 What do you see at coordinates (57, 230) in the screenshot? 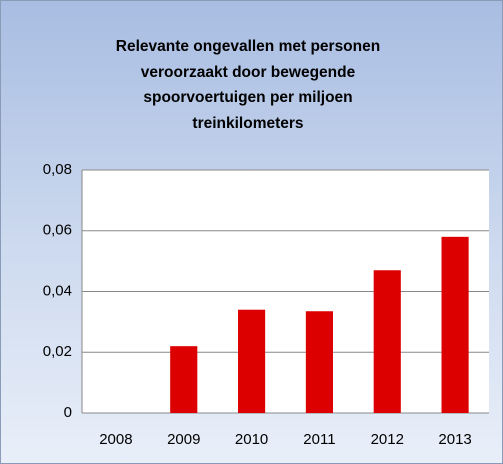
I see `y-tick-label: 0,06` at bounding box center [57, 230].